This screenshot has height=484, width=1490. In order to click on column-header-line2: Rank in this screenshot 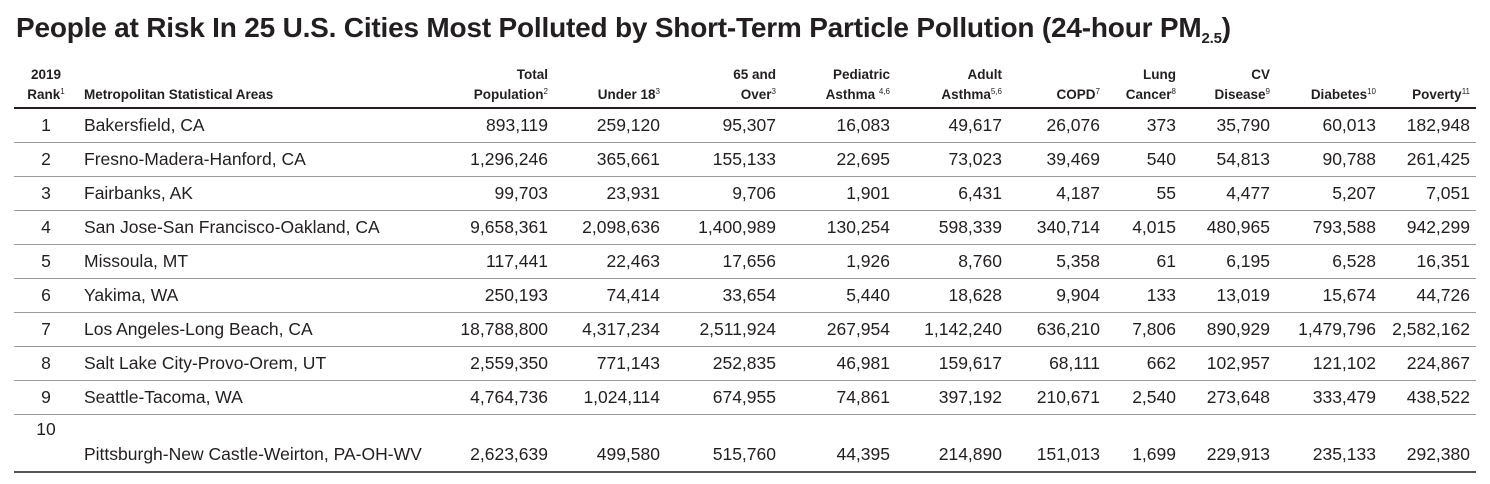, I will do `click(44, 94)`.